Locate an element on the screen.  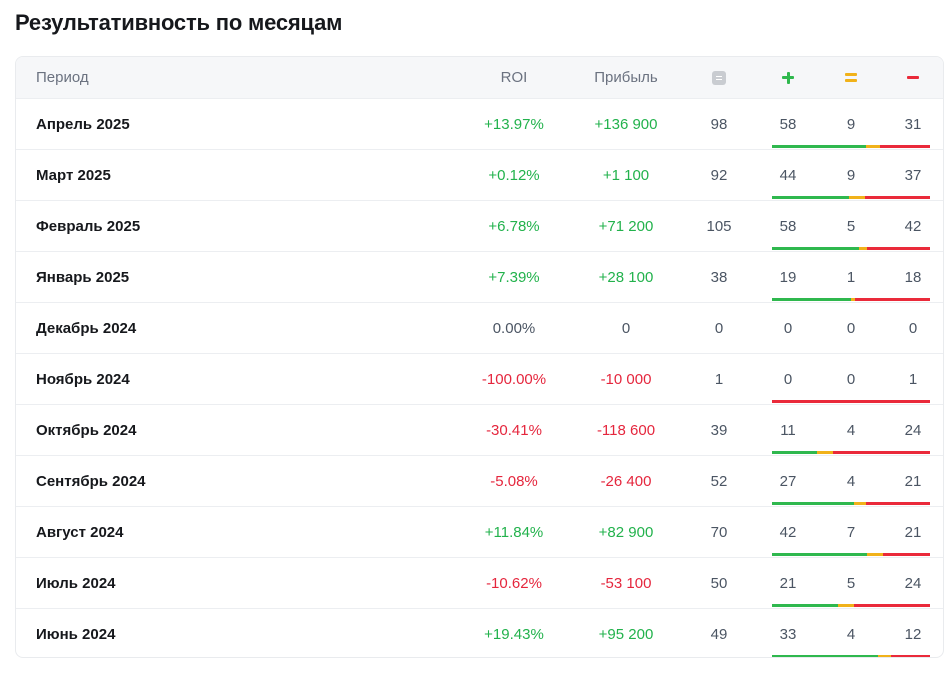
losses-cell: 1 is located at coordinates (913, 379).